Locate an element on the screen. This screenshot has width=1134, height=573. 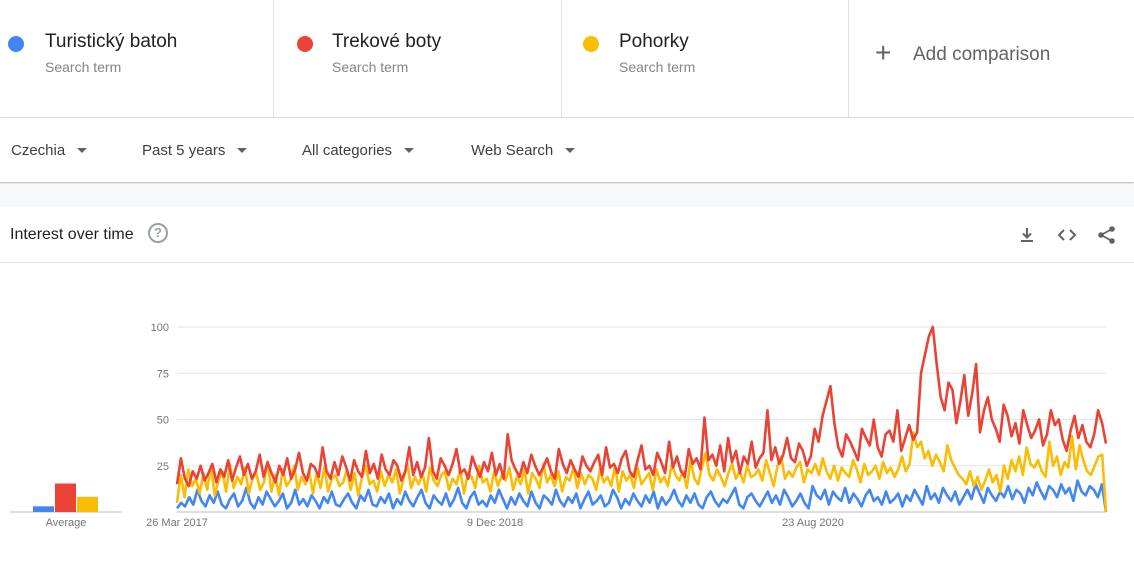
share-icon is located at coordinates (1107, 235).